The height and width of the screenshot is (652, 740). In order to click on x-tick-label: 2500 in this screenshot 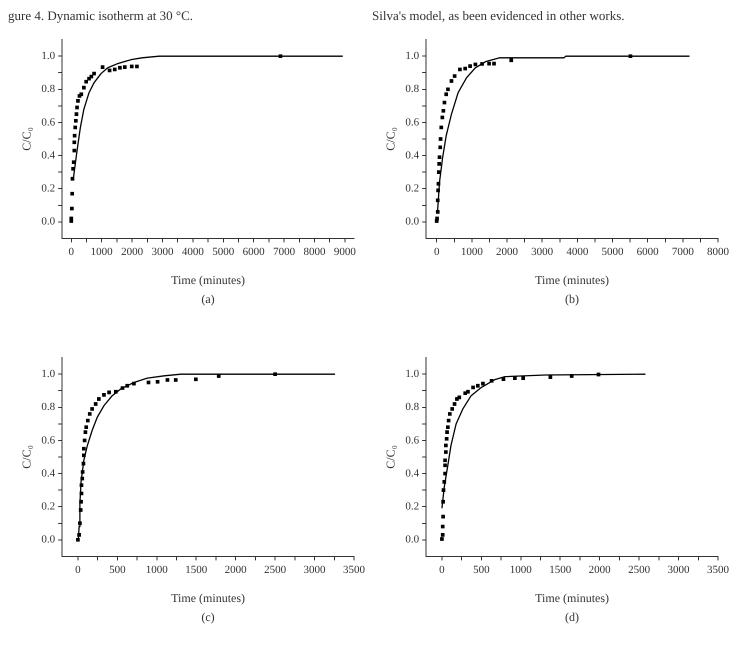, I will do `click(639, 570)`.